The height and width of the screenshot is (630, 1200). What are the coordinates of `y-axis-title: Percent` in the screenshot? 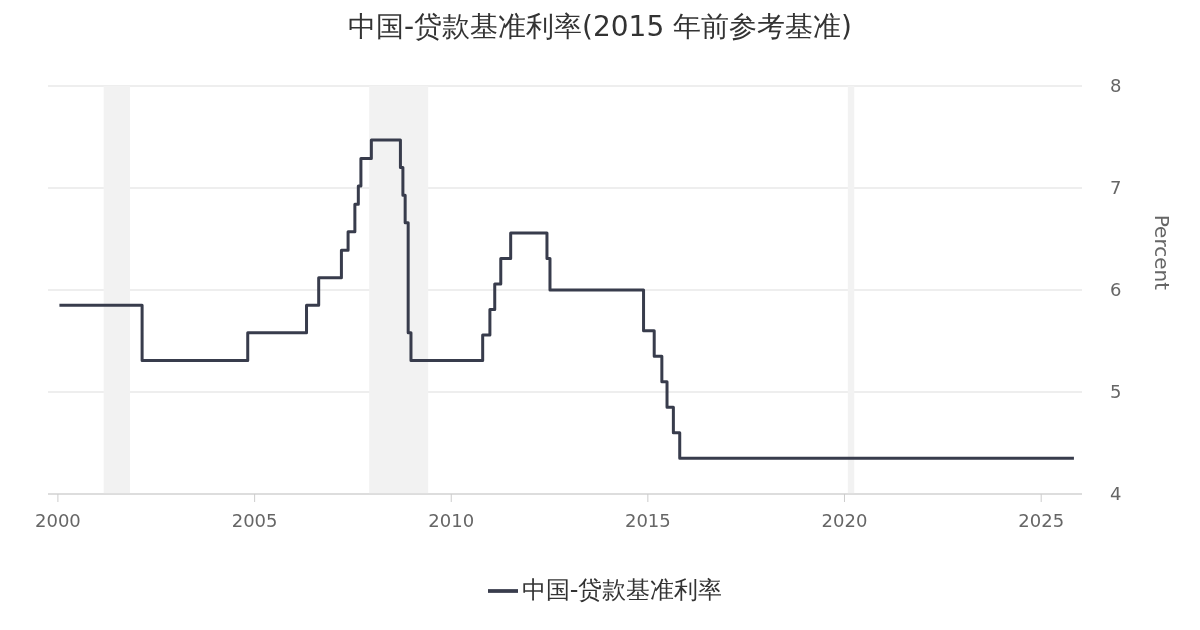 It's located at (1161, 252).